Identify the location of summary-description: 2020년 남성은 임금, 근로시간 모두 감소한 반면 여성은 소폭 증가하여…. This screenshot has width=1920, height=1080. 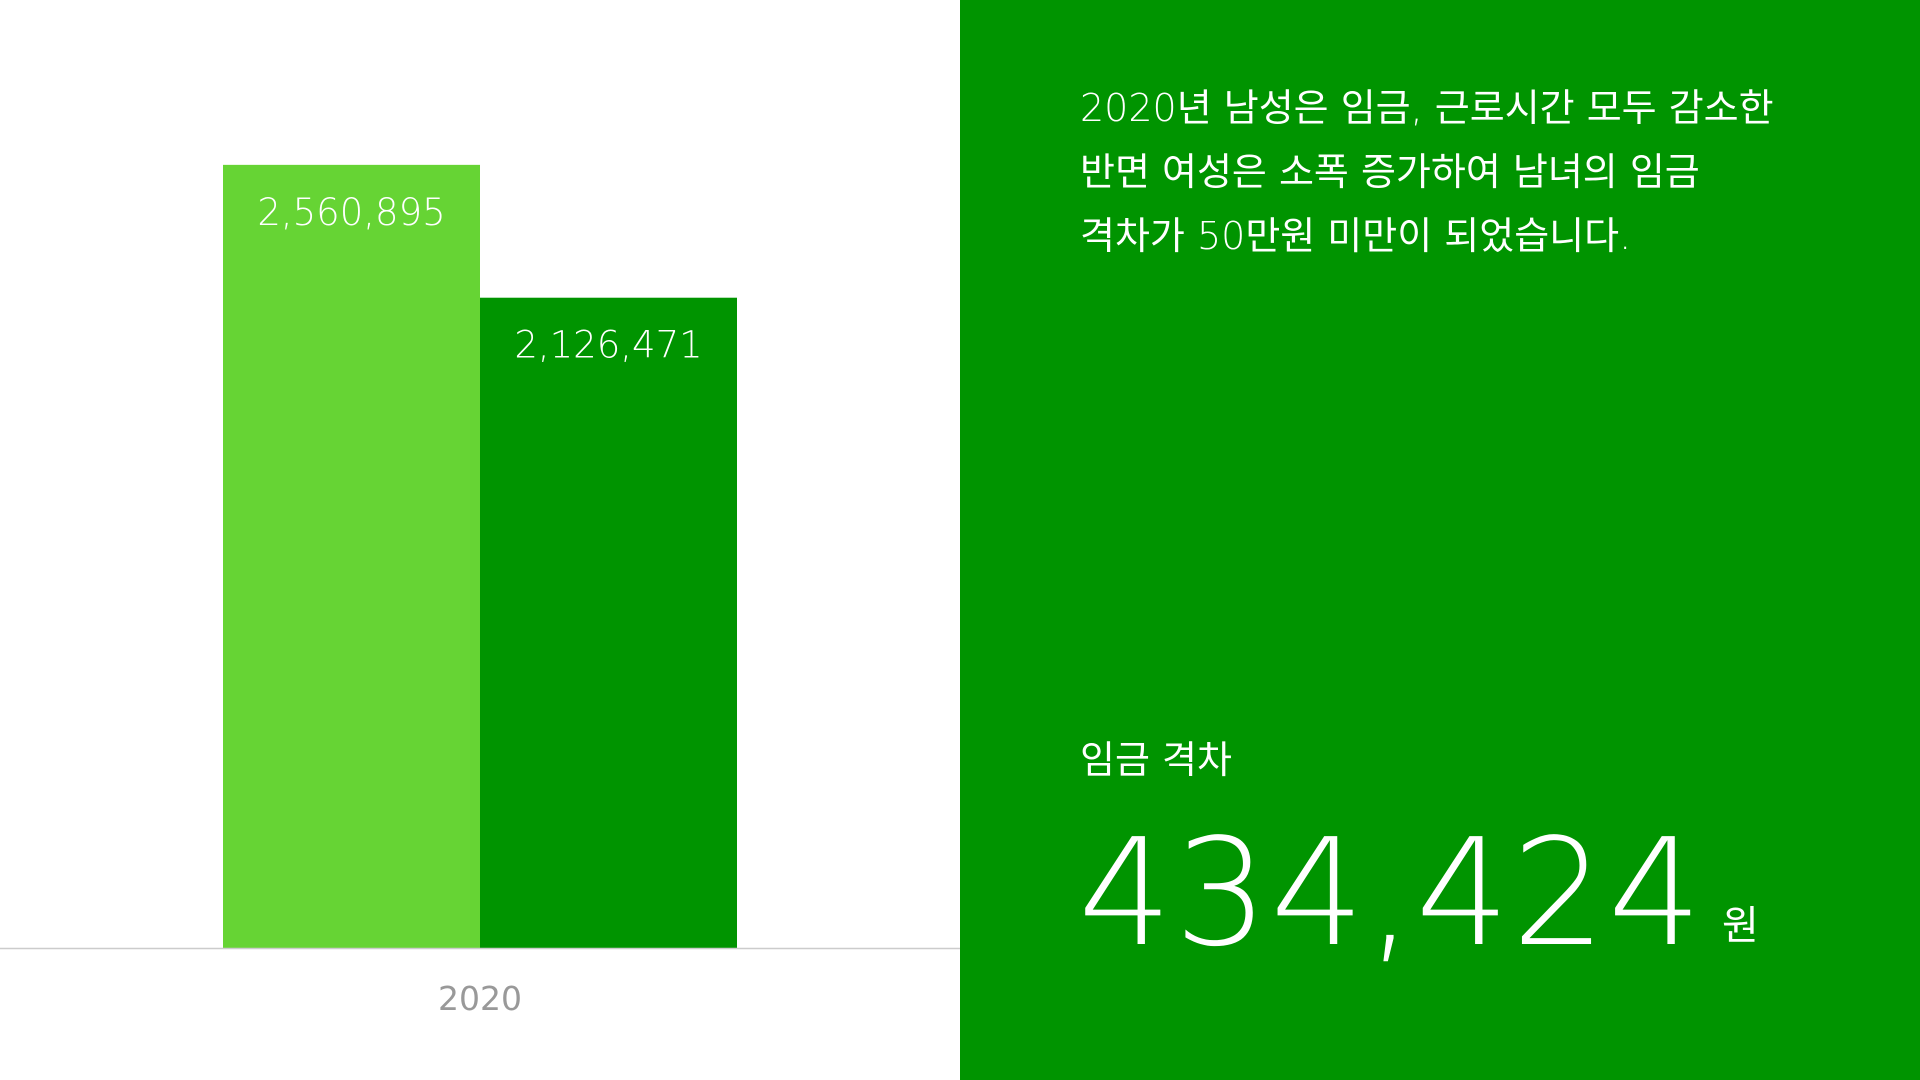
(1427, 172).